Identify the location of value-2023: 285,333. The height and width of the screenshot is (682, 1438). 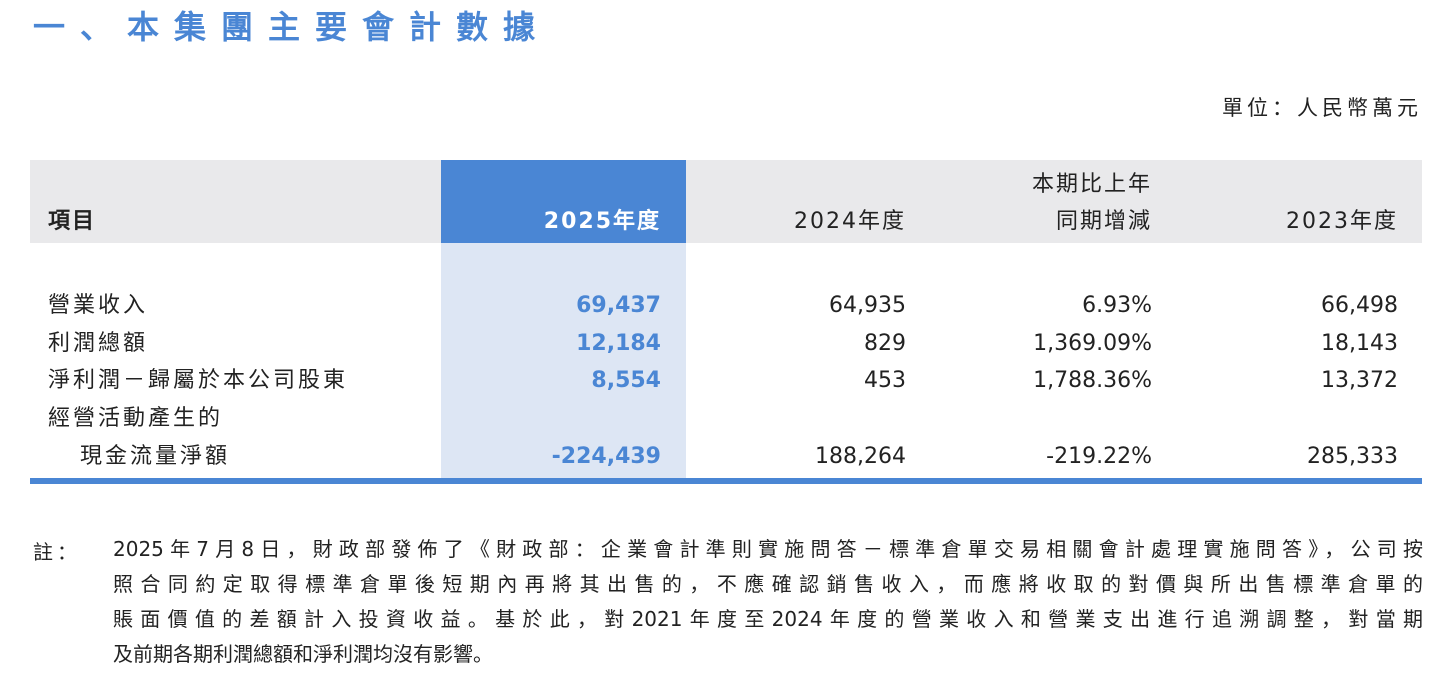
(1352, 456).